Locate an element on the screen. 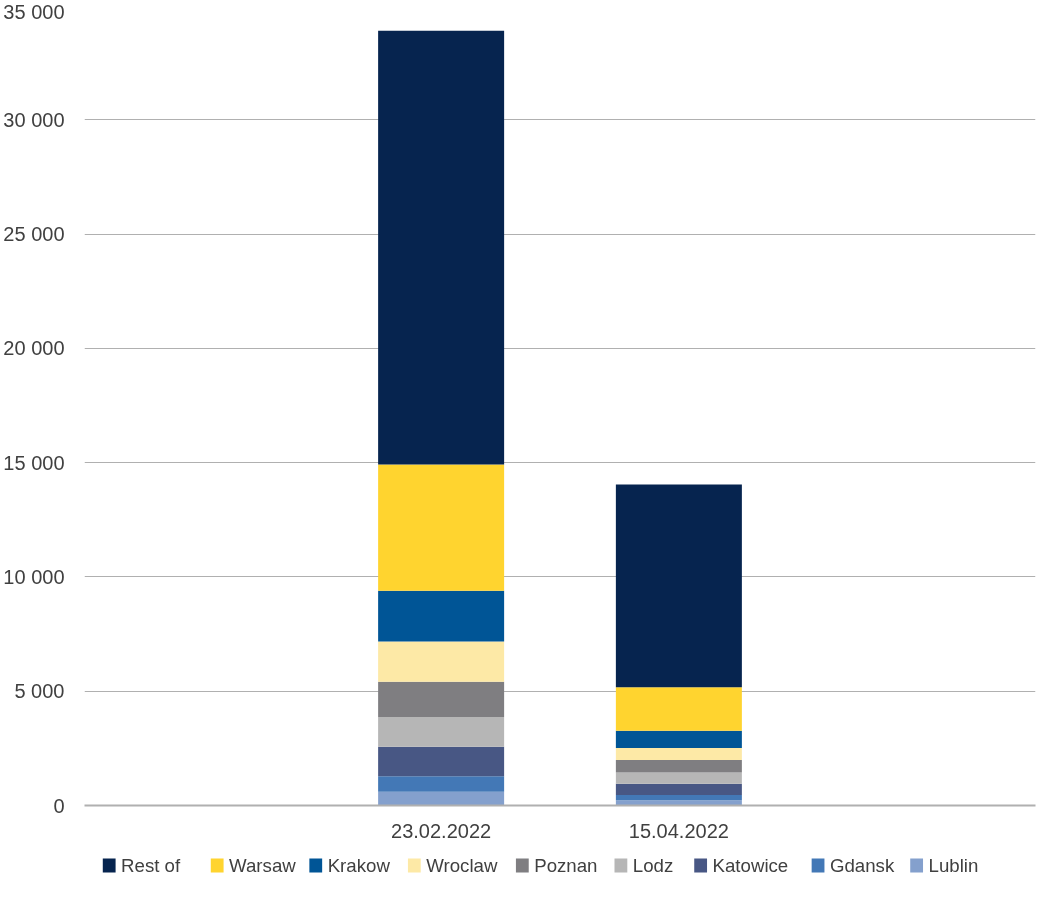  legend-label: Rest of is located at coordinates (151, 865).